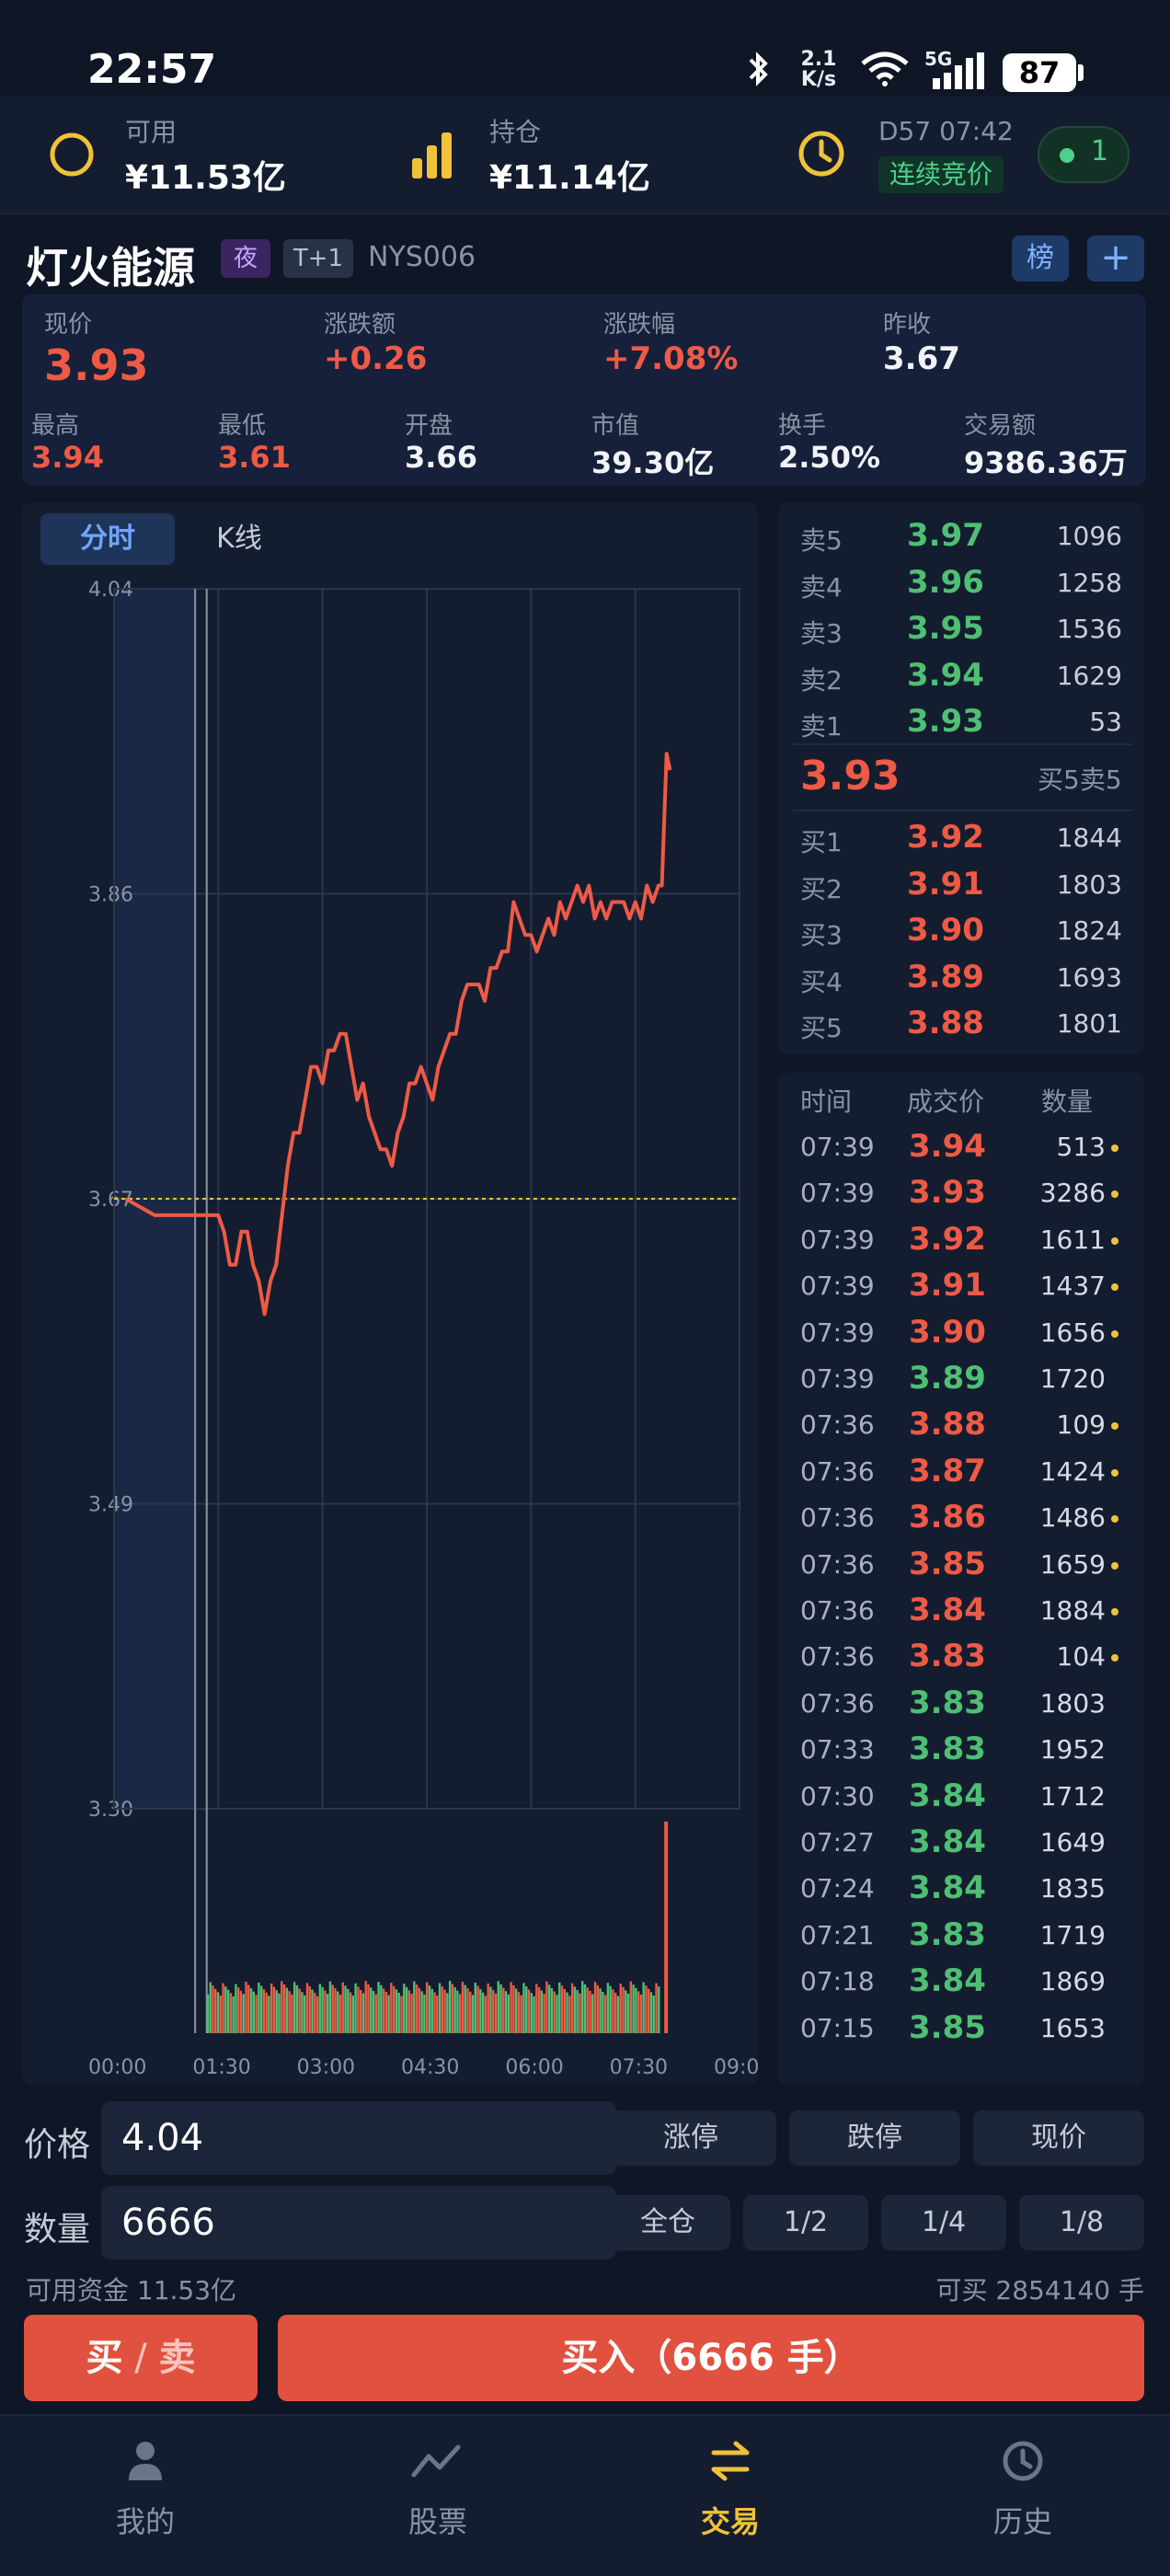  What do you see at coordinates (1080, 780) in the screenshot?
I see `book-depth-toggle: 买5卖5` at bounding box center [1080, 780].